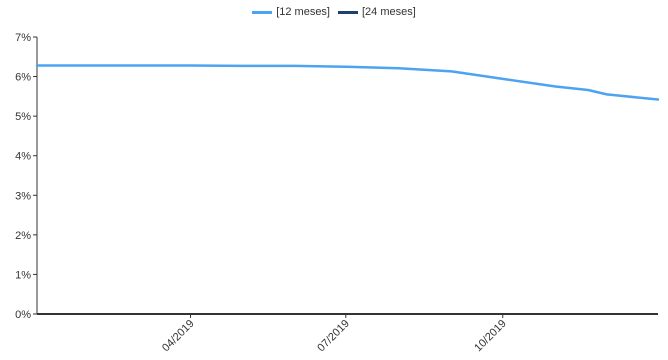 The width and height of the screenshot is (668, 360). I want to click on legend: [12 meses] [24 meses], so click(334, 12).